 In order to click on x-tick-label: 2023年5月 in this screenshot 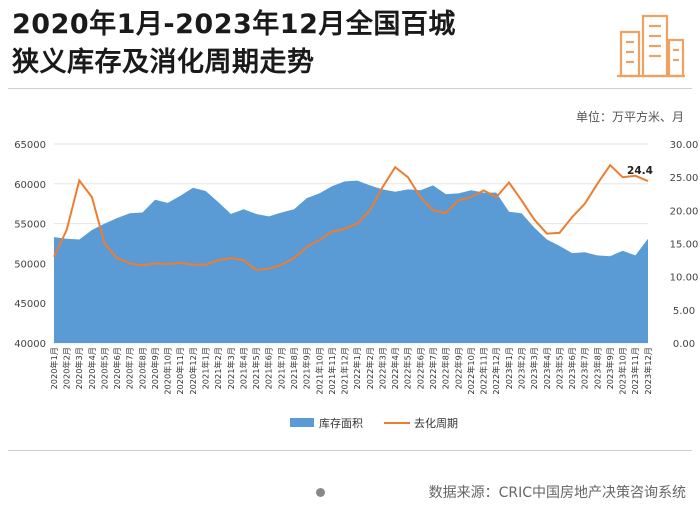, I will do `click(559, 368)`.